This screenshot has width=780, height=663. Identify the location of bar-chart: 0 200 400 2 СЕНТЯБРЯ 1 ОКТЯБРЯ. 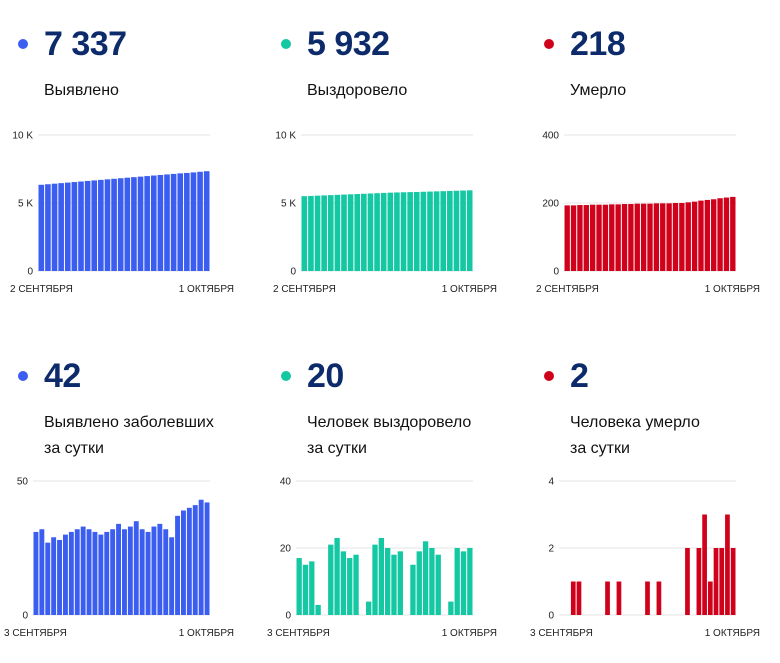
(648, 213).